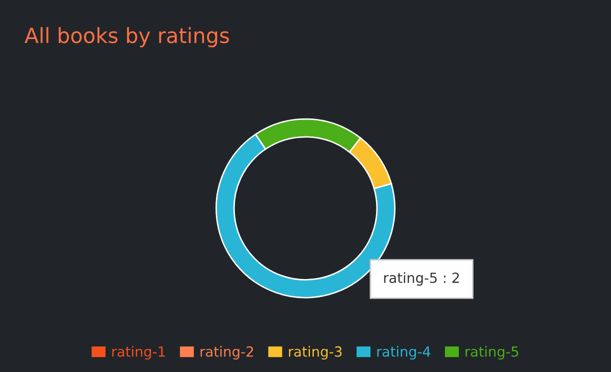  I want to click on legend-label: rating-4, so click(403, 353).